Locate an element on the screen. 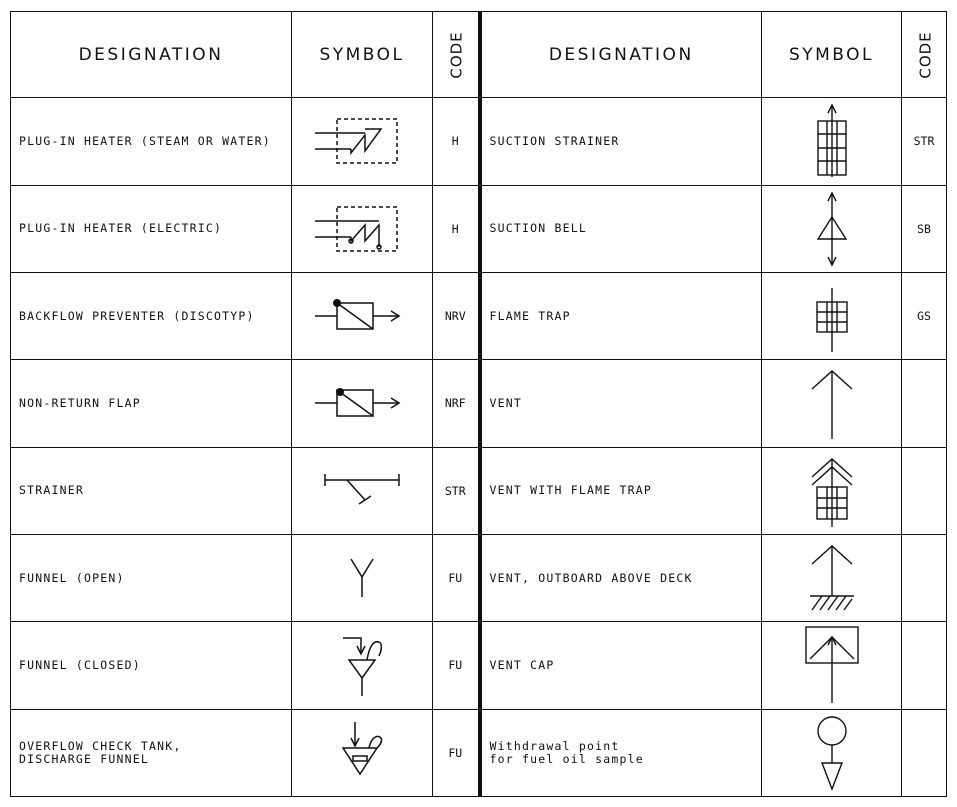 This screenshot has height=807, width=957. code-cell: GS is located at coordinates (924, 316).